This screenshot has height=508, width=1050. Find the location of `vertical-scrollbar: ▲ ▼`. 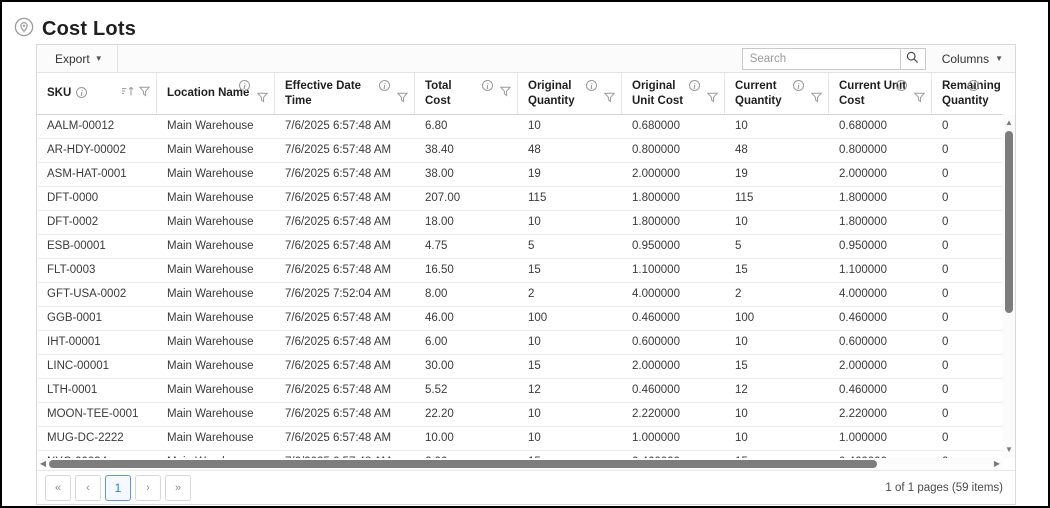

vertical-scrollbar: ▲ ▼ is located at coordinates (1009, 286).